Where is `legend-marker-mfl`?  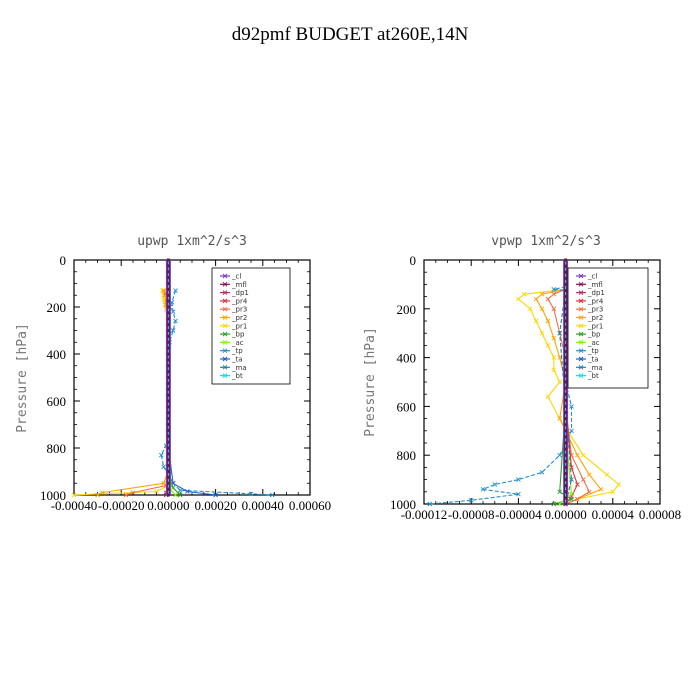 legend-marker-mfl is located at coordinates (225, 284).